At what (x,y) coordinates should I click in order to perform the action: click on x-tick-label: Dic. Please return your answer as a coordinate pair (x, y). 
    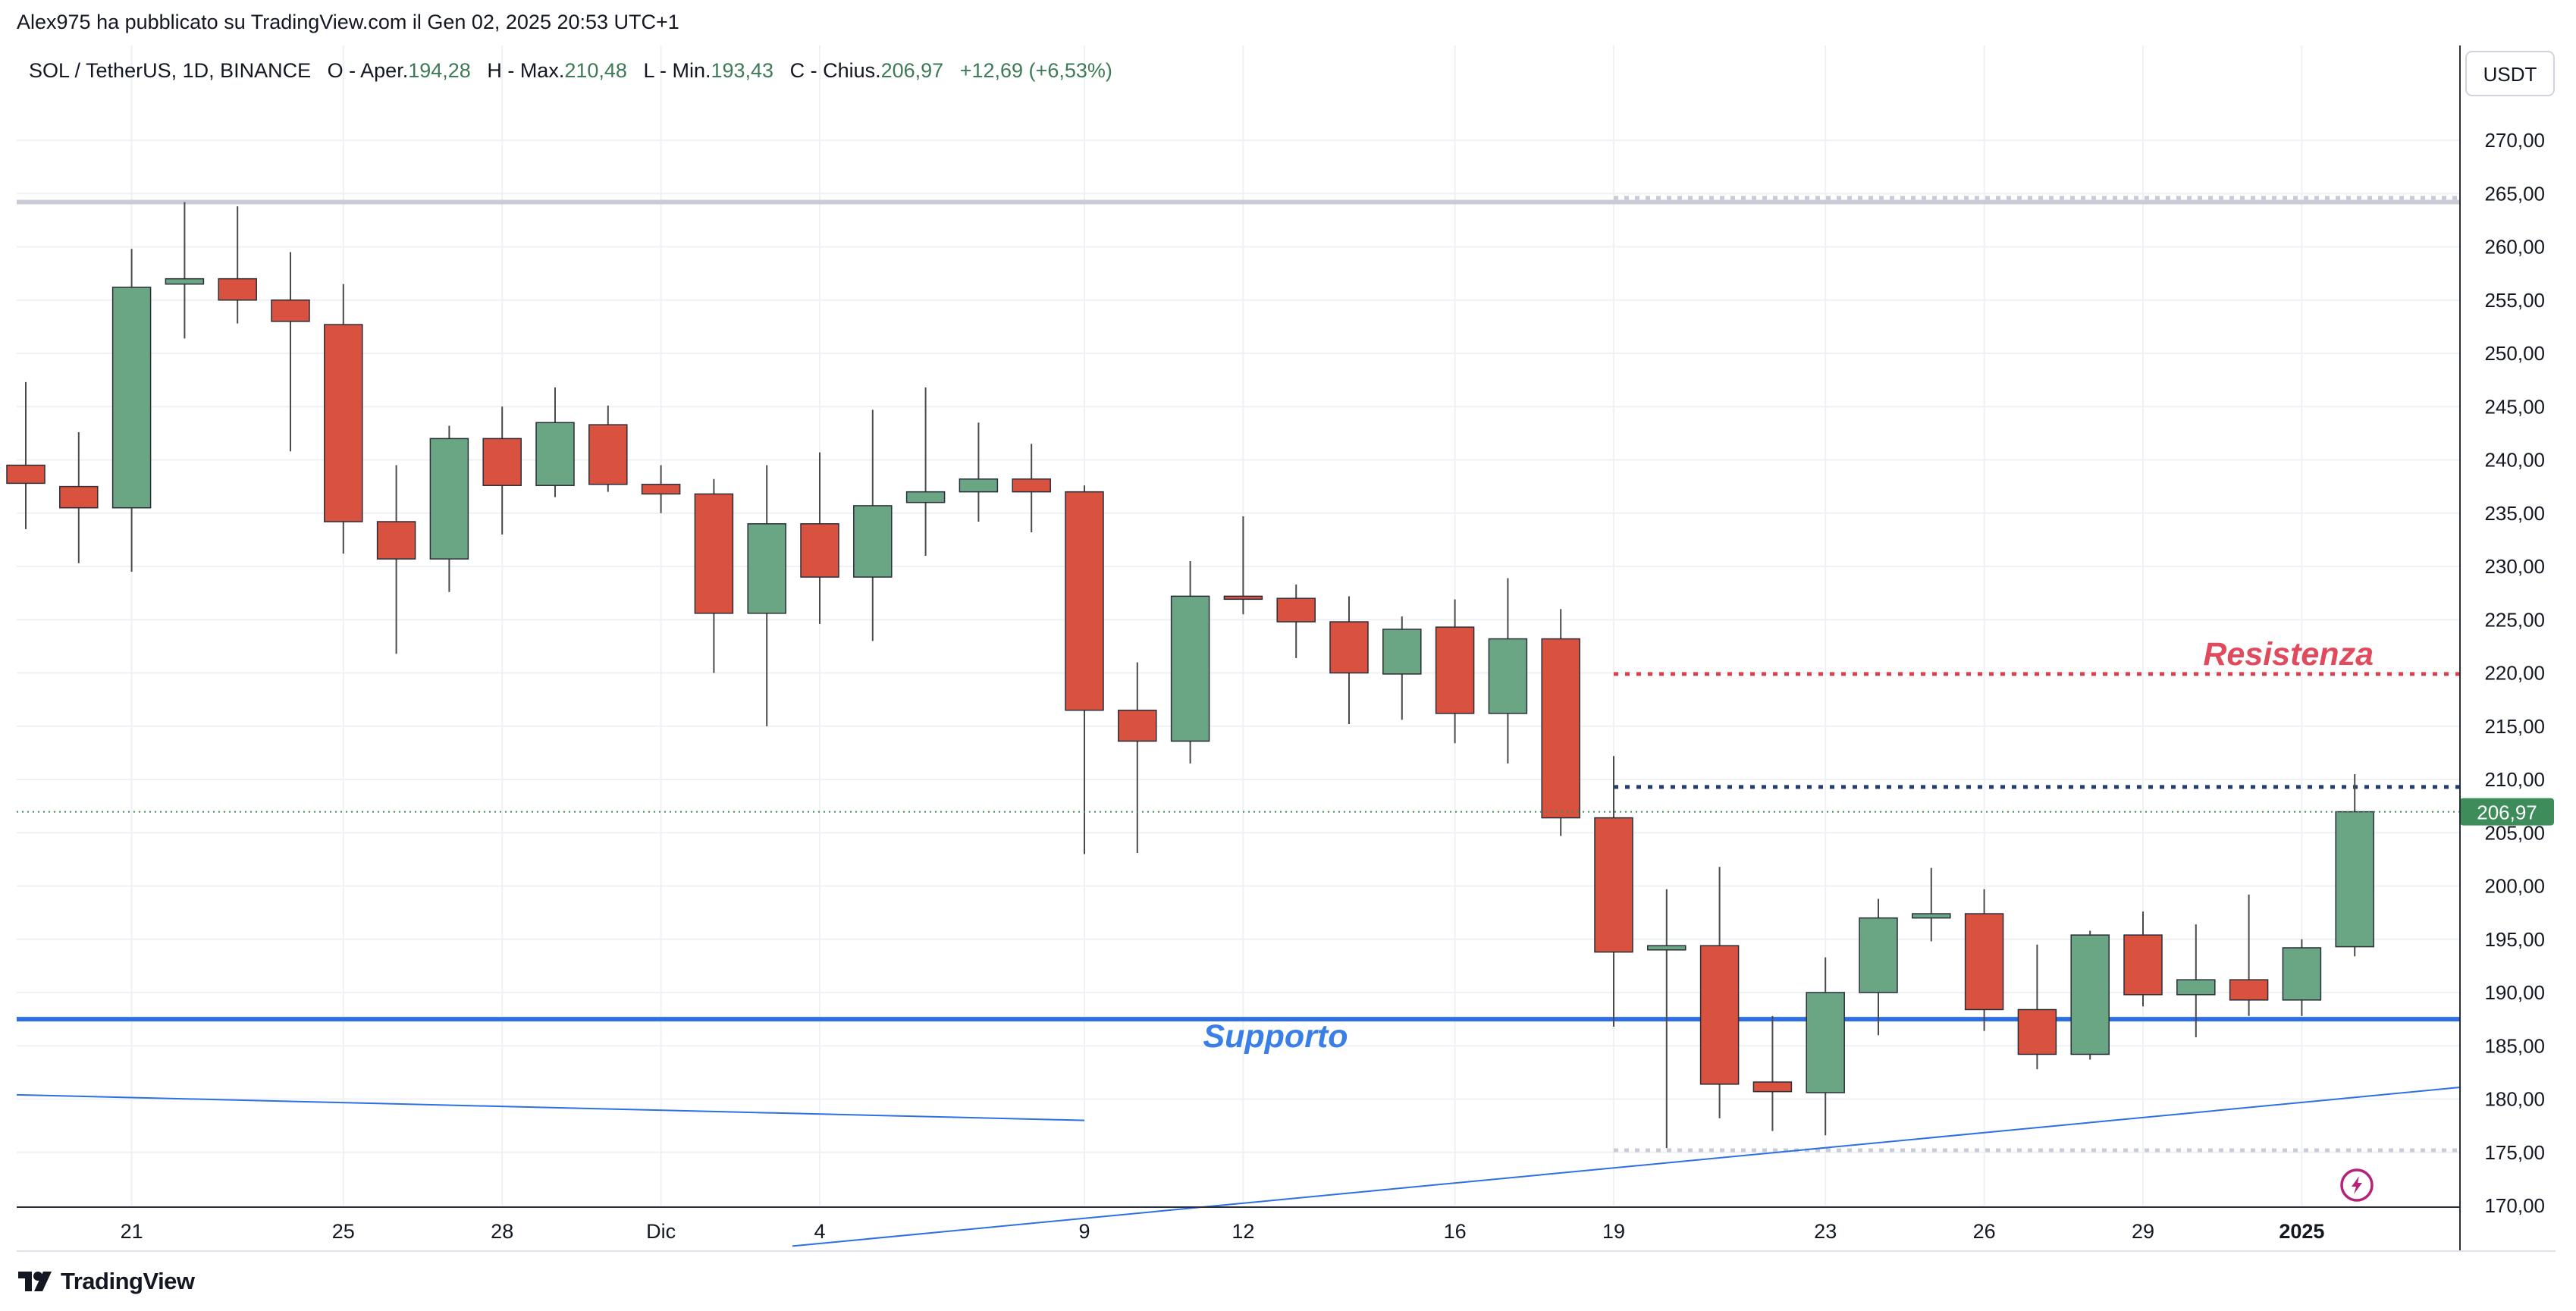
    Looking at the image, I should click on (661, 1231).